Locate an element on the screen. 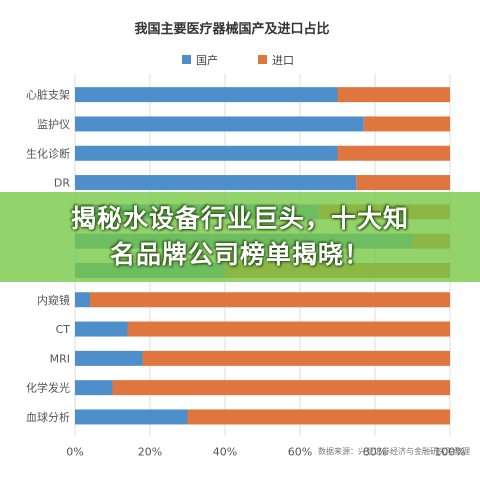  source-note: 数据来源：兴业证券经济与金融研究院整理 is located at coordinates (394, 451).